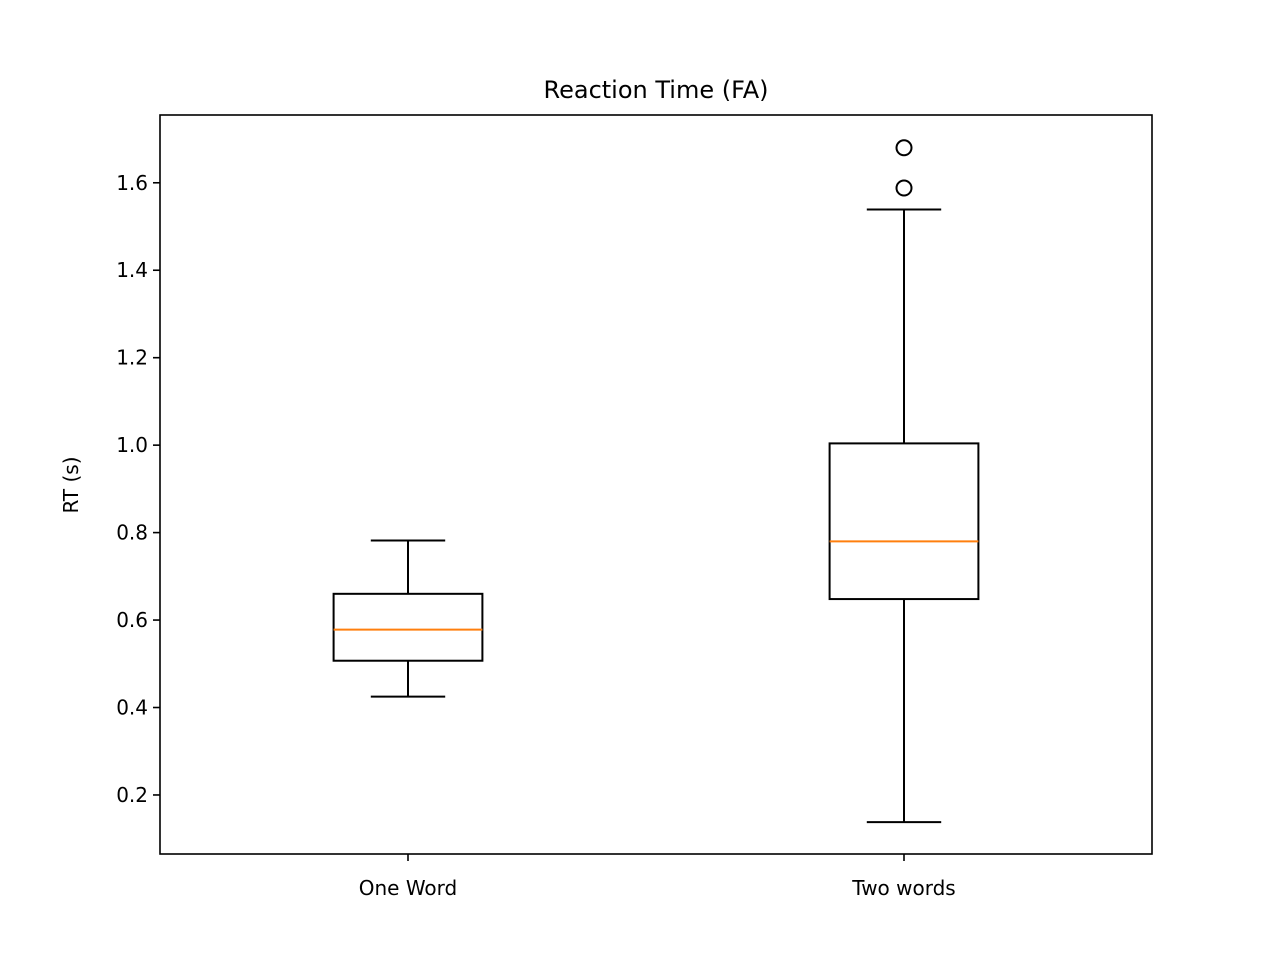 The width and height of the screenshot is (1280, 960). Describe the element at coordinates (132, 708) in the screenshot. I see `y-tick-label: 0.4` at that location.